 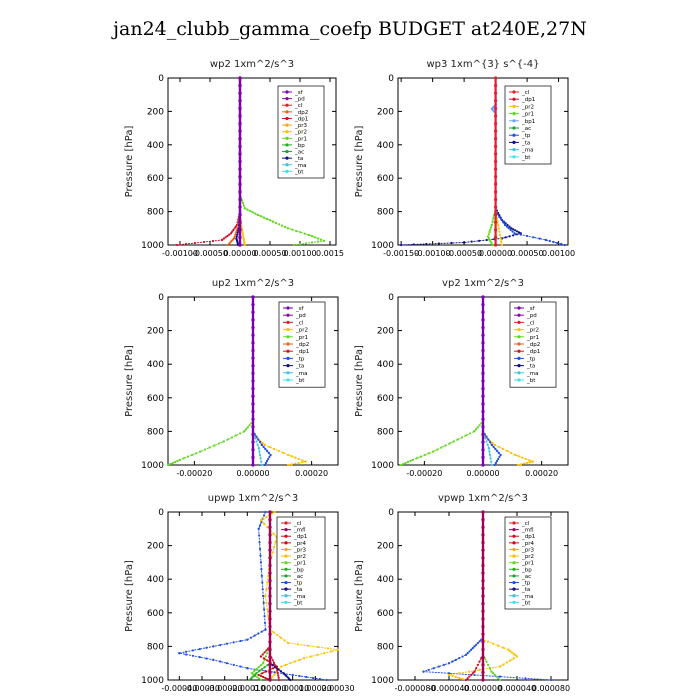 I want to click on legend-label: _dp2, so click(x=301, y=113).